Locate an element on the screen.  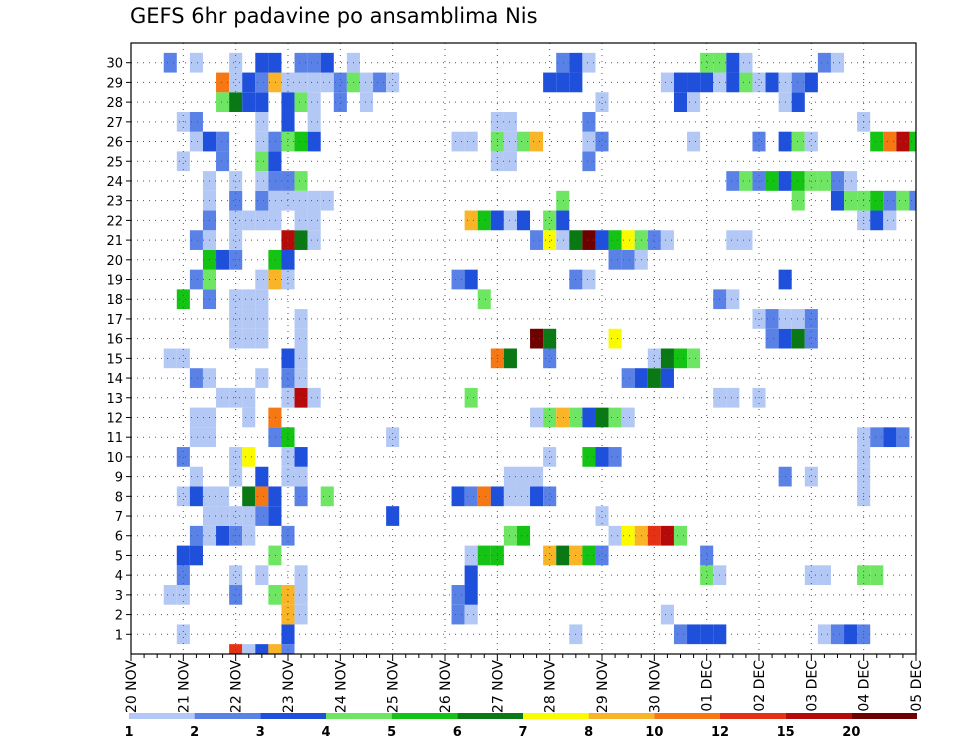
x-tick-label: 30 NOV is located at coordinates (655, 687).